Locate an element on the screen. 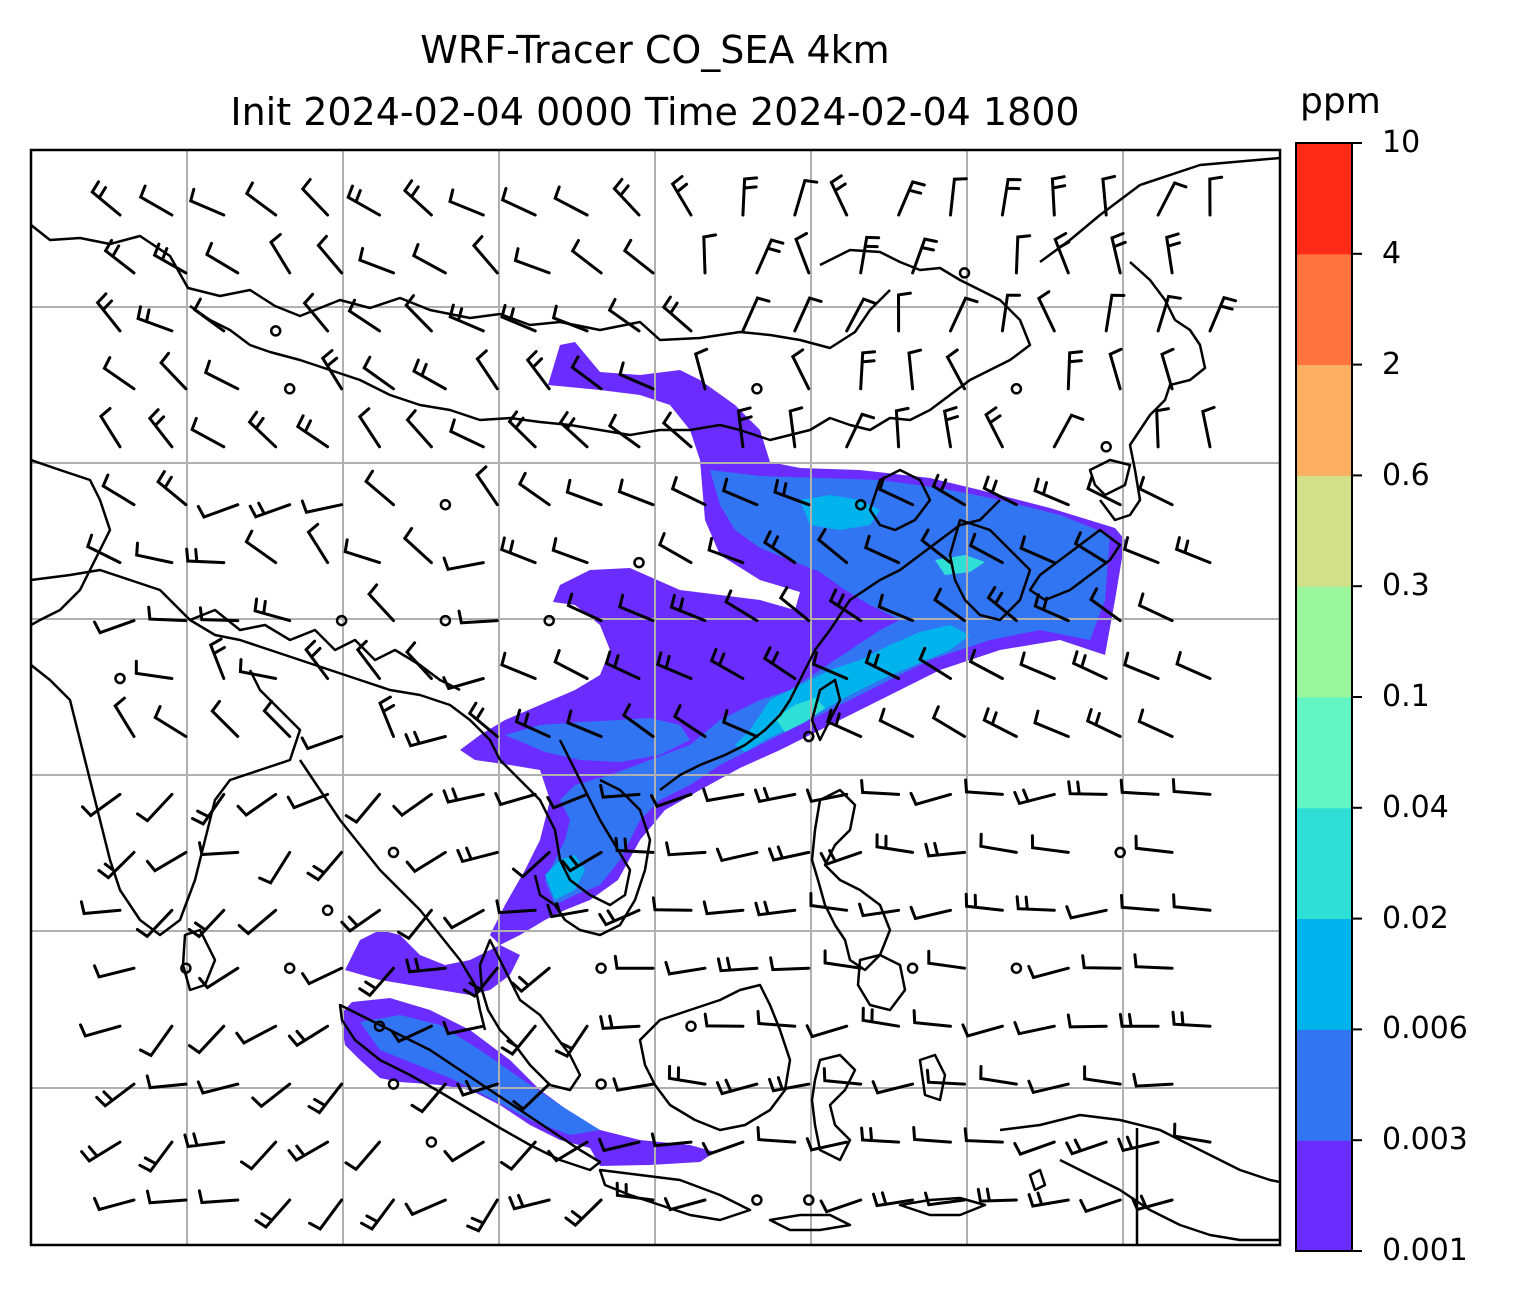 This screenshot has height=1306, width=1528. colorbar-label-3: 0.02 is located at coordinates (1415, 918).